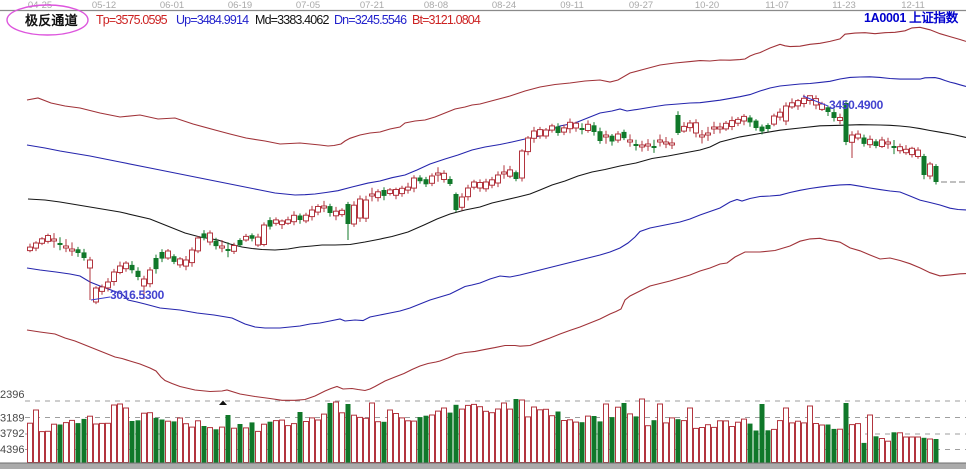 This screenshot has width=966, height=474. What do you see at coordinates (370, 20) in the screenshot?
I see `svg-text: Dn=3245.5546` at bounding box center [370, 20].